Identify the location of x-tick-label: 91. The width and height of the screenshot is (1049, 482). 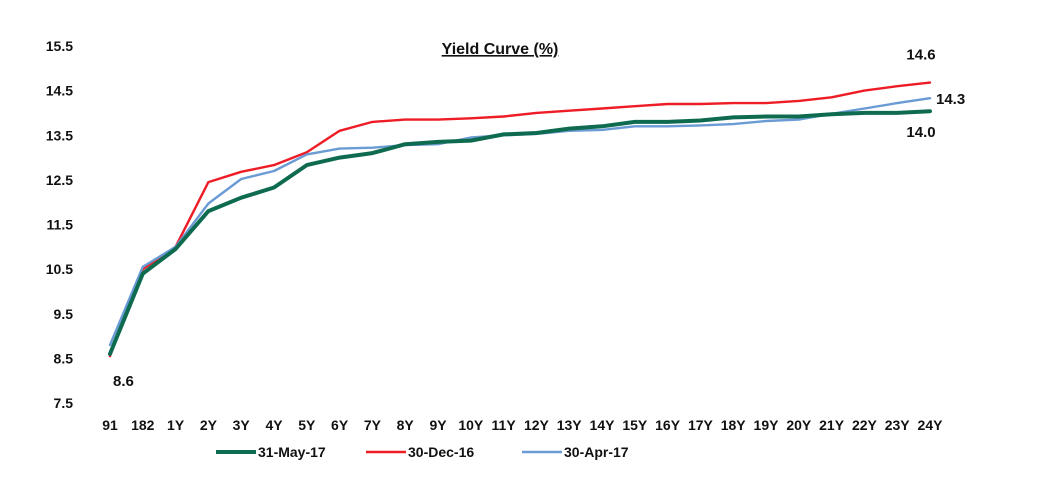
(110, 425).